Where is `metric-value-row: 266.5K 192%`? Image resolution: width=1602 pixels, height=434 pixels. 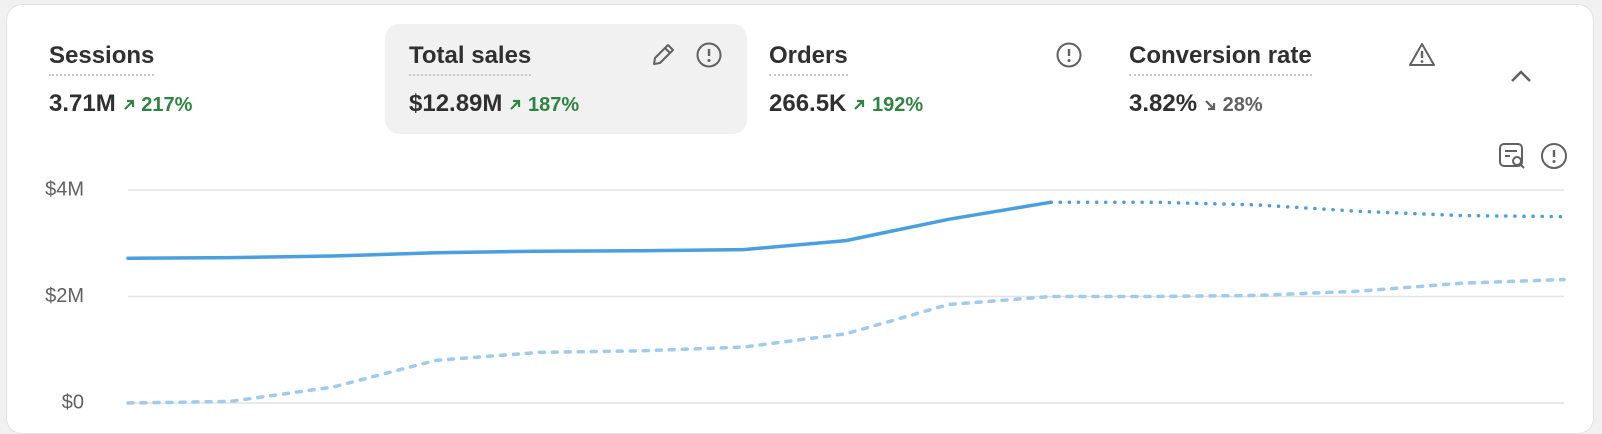
metric-value-row: 266.5K 192% is located at coordinates (846, 104).